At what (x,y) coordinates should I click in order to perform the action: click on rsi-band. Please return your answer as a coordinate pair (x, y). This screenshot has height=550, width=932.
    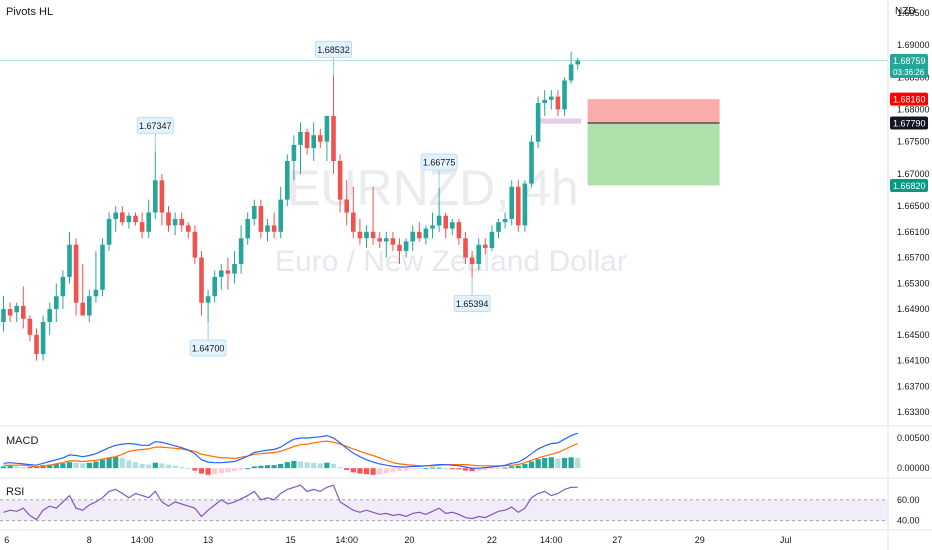
    Looking at the image, I should click on (444, 510).